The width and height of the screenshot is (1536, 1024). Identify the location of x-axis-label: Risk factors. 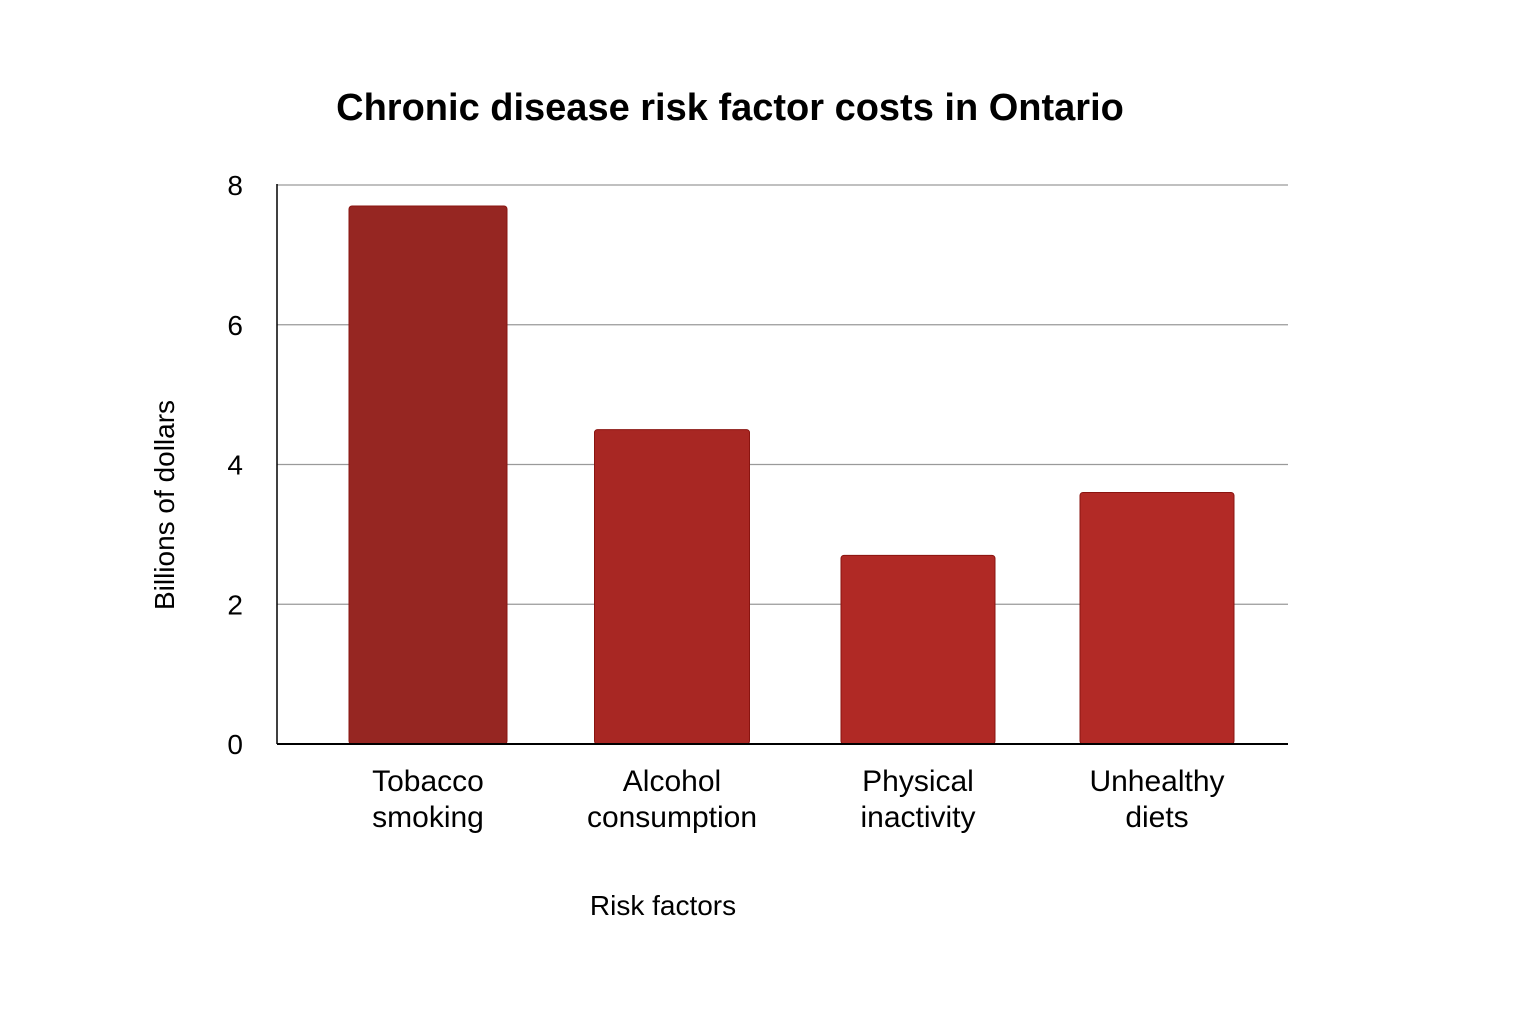
(663, 905).